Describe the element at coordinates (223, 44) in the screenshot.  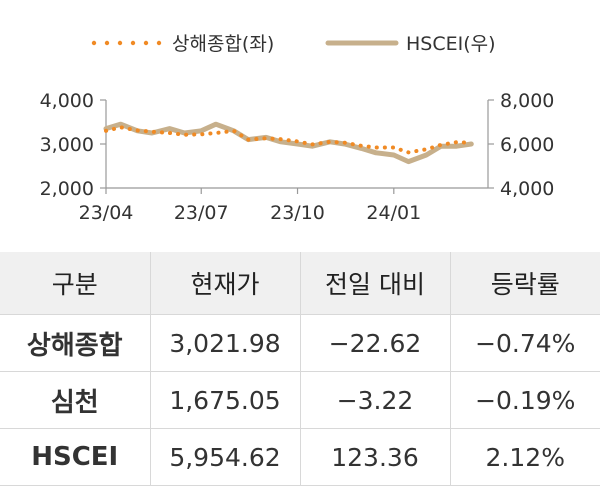
I see `legend-label-shanghai: 상해종합(좌)` at that location.